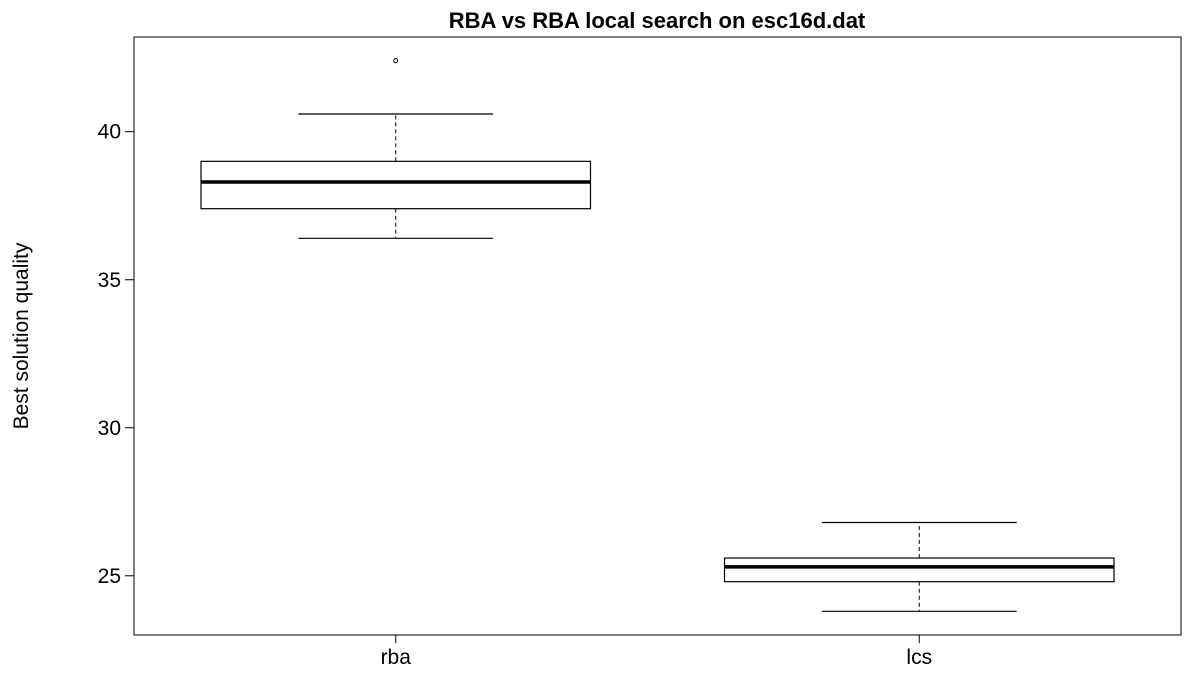 The width and height of the screenshot is (1200, 675). What do you see at coordinates (396, 657) in the screenshot?
I see `x-tick-label: rba` at bounding box center [396, 657].